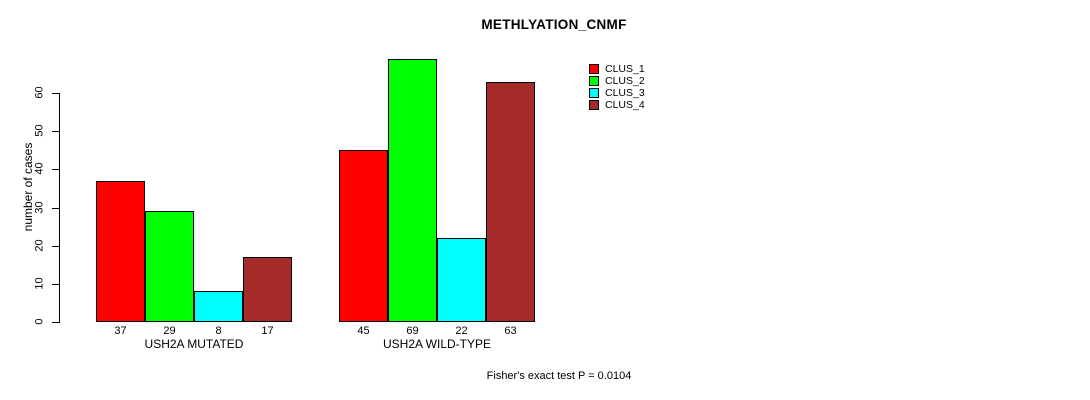  I want to click on y-tick-label: 50, so click(39, 130).